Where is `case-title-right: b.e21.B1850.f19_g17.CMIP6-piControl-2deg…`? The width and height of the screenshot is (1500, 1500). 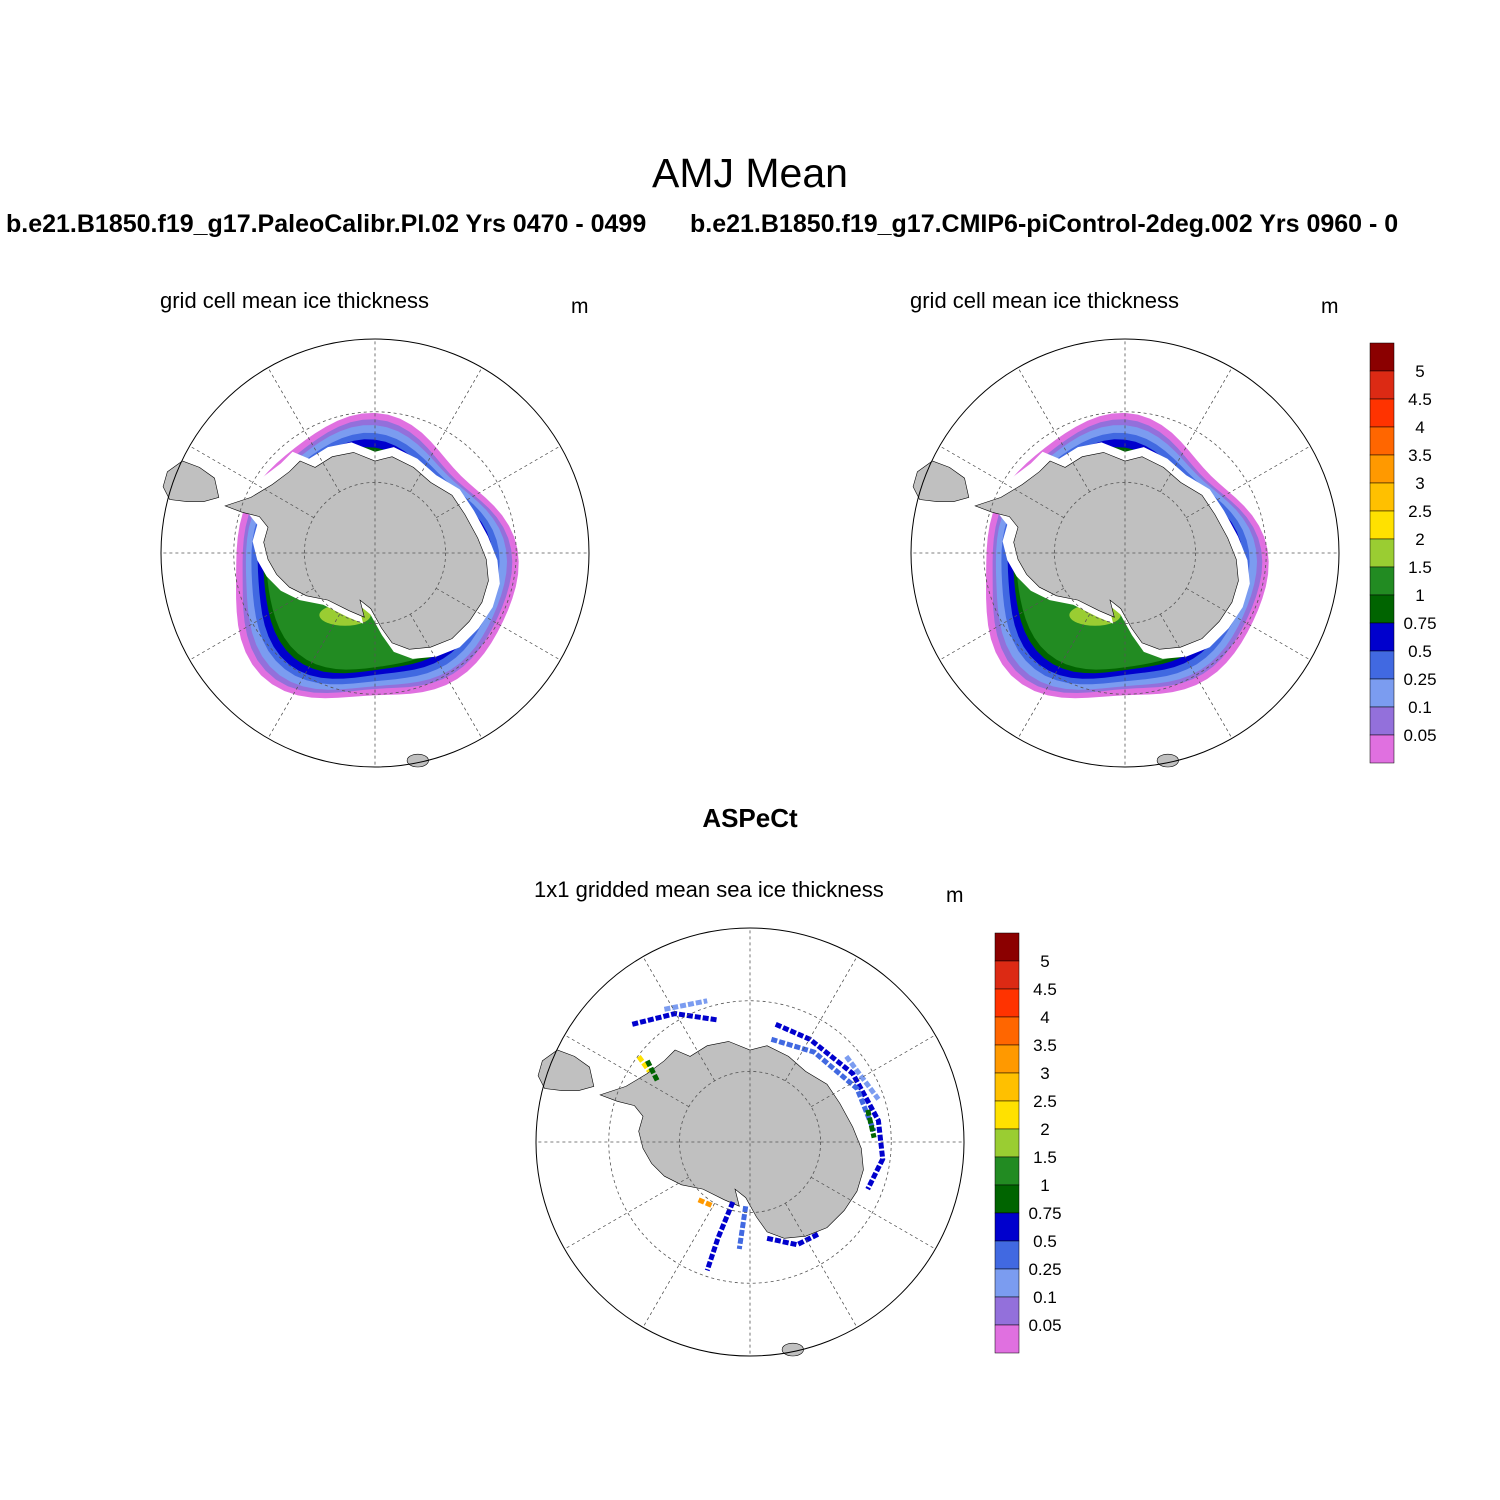
case-title-right: b.e21.B1850.f19_g17.CMIP6-piControl-2deg… is located at coordinates (1044, 224).